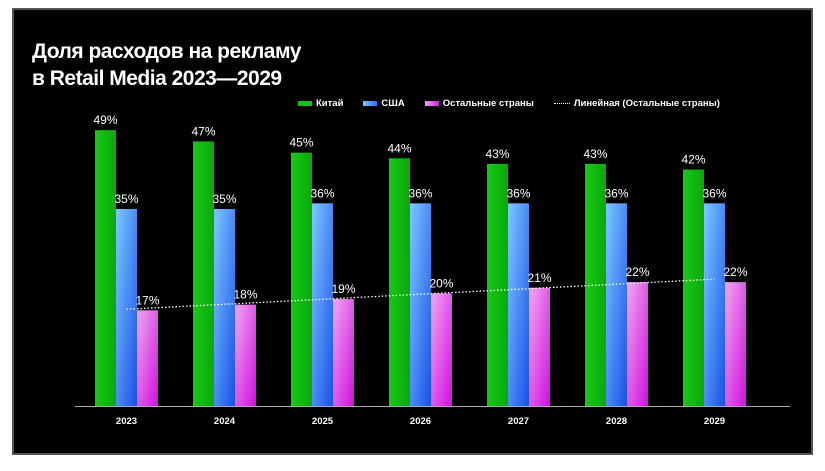  Describe the element at coordinates (166, 51) in the screenshot. I see `title-line-1: Доля расходов на рекламу` at that location.